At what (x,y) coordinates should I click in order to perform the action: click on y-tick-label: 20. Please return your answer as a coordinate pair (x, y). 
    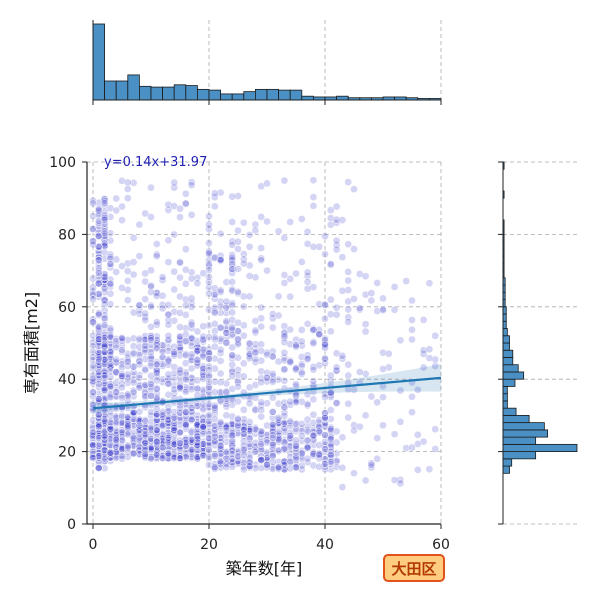
    Looking at the image, I should click on (67, 453).